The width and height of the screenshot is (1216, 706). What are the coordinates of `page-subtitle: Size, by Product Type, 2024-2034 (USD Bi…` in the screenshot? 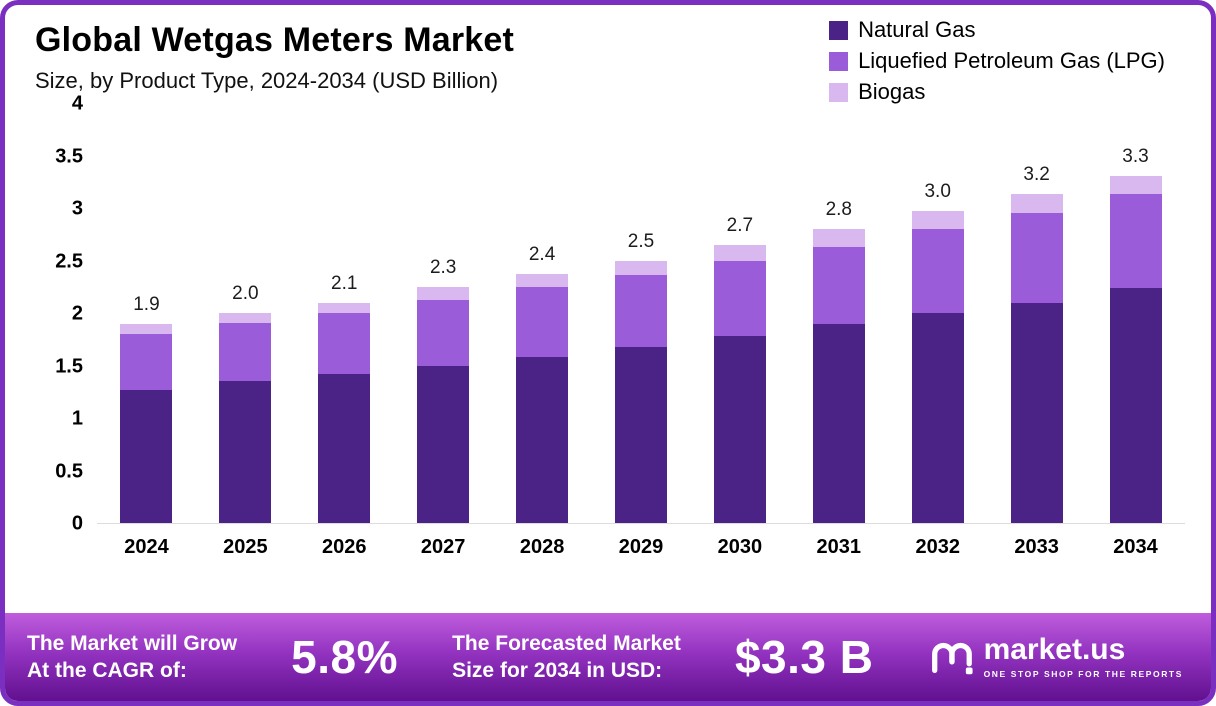 It's located at (267, 80).